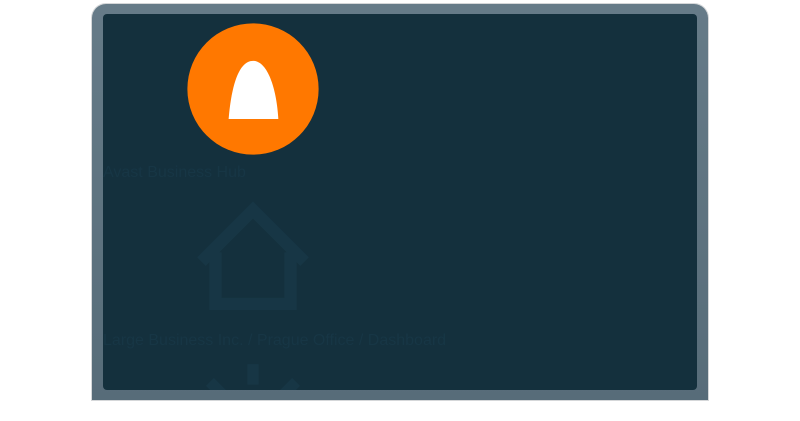  I want to click on avast-logo-icon, so click(253, 89).